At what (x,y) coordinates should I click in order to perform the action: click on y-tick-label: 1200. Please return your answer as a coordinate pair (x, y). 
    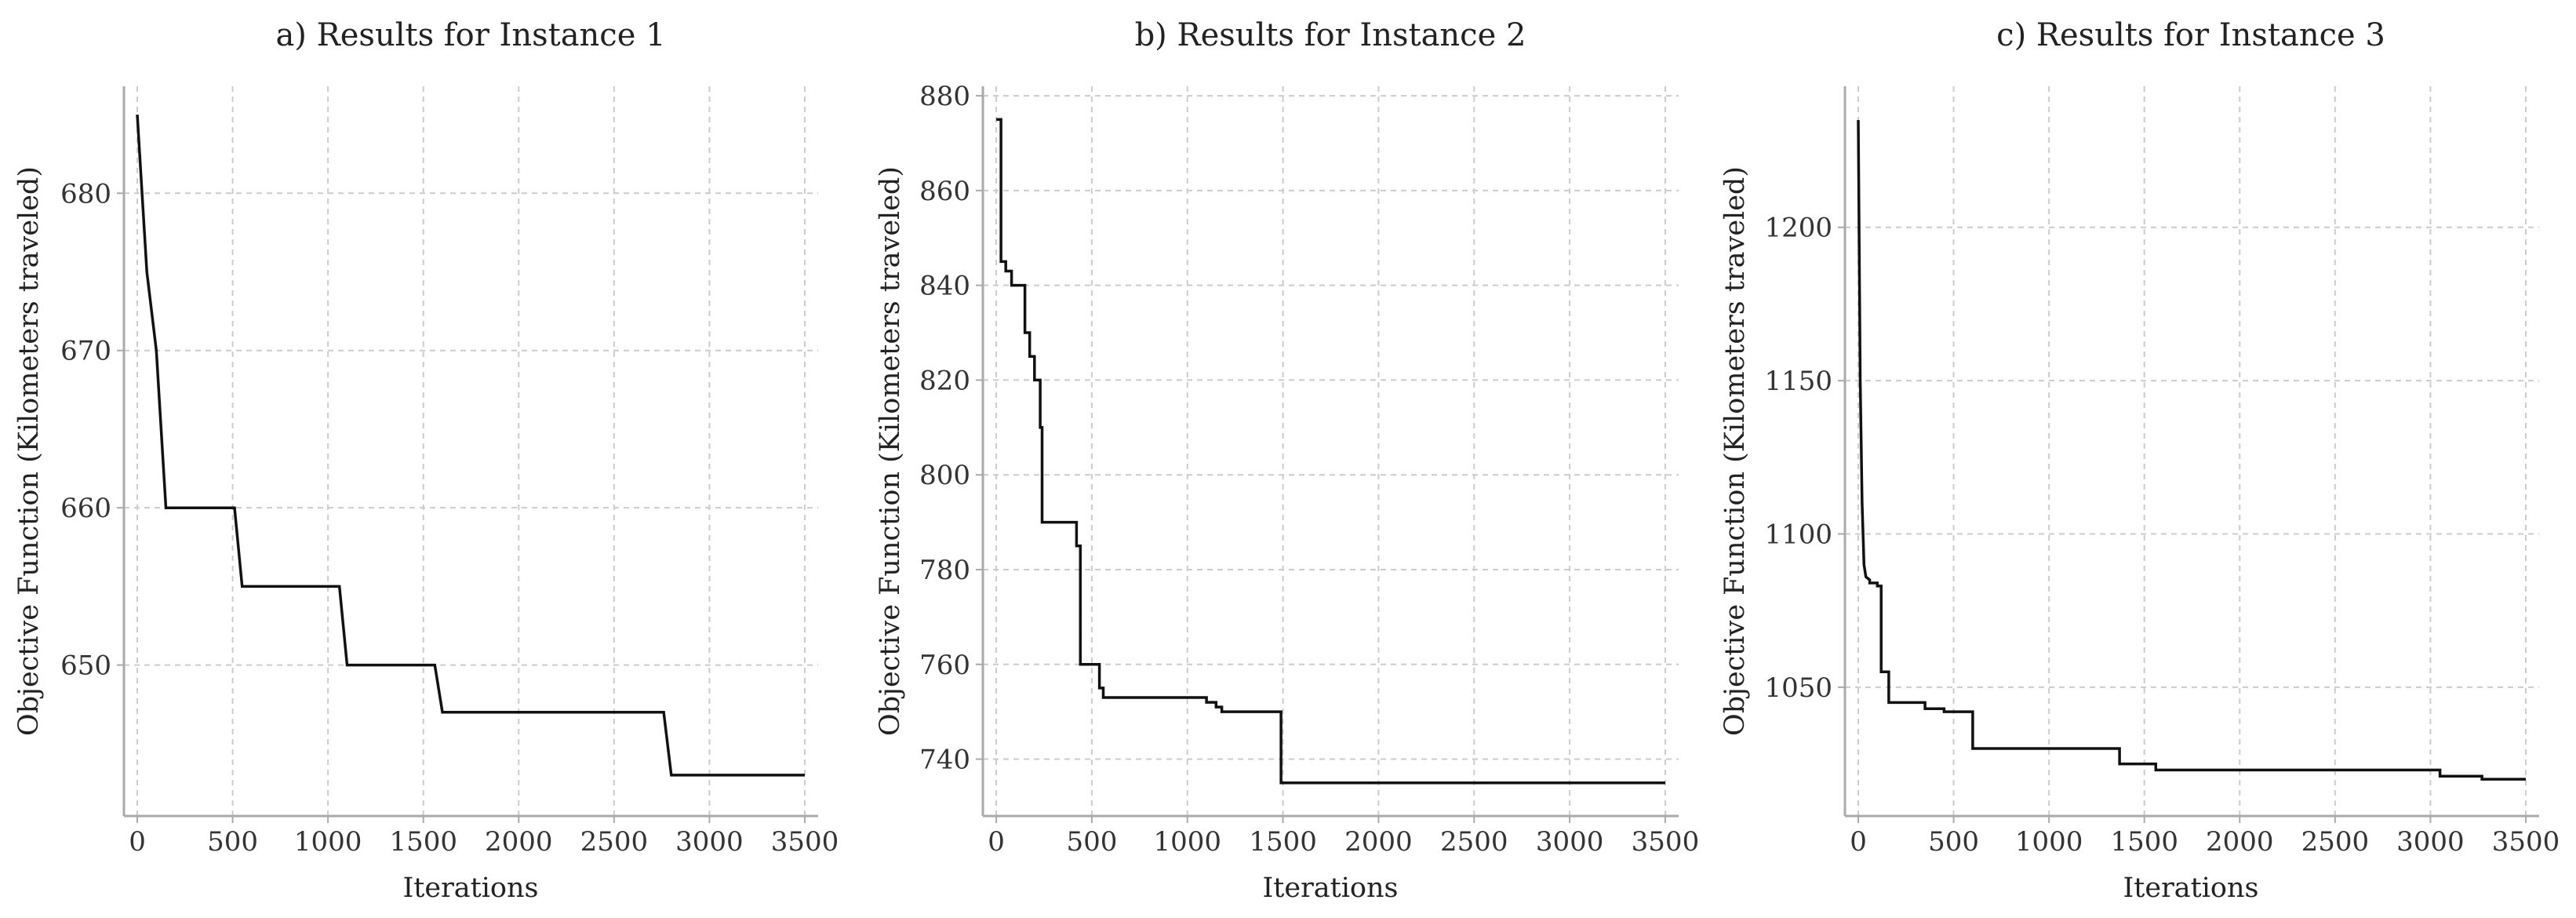
    Looking at the image, I should click on (1798, 228).